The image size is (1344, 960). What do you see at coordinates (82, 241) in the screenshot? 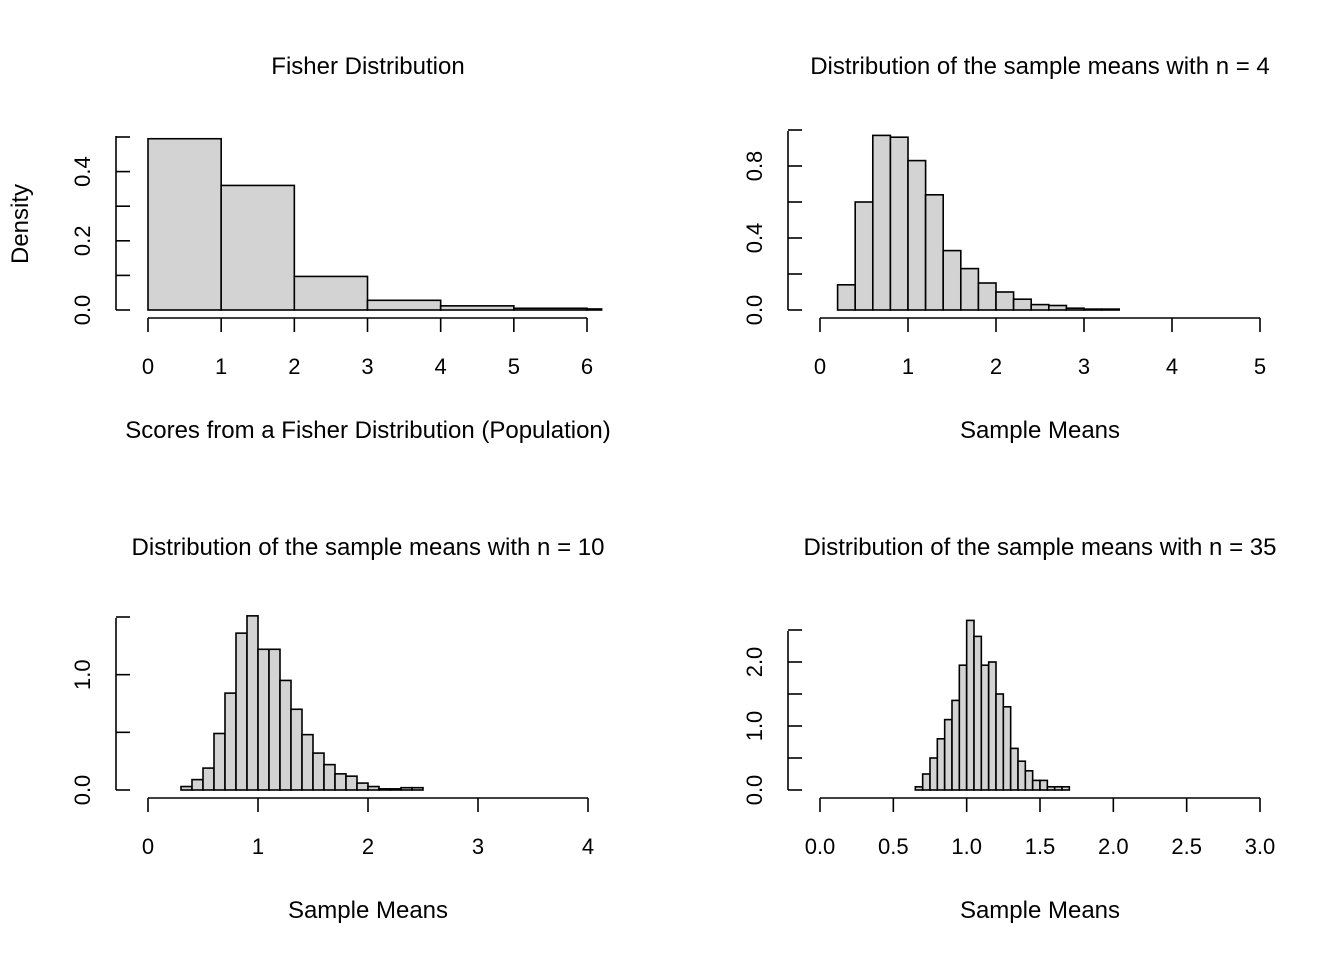
I see `y-tick-label: 0.2` at bounding box center [82, 241].